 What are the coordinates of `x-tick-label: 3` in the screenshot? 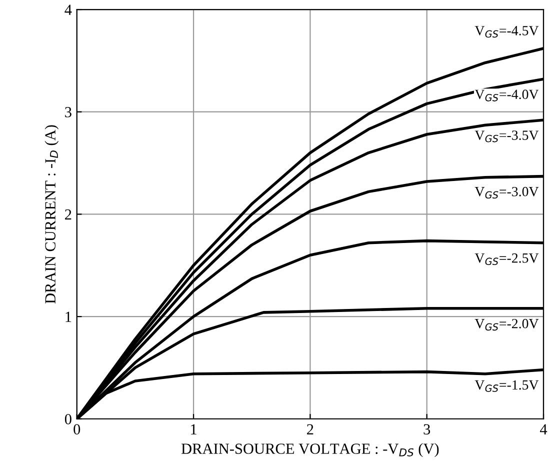 It's located at (427, 429).